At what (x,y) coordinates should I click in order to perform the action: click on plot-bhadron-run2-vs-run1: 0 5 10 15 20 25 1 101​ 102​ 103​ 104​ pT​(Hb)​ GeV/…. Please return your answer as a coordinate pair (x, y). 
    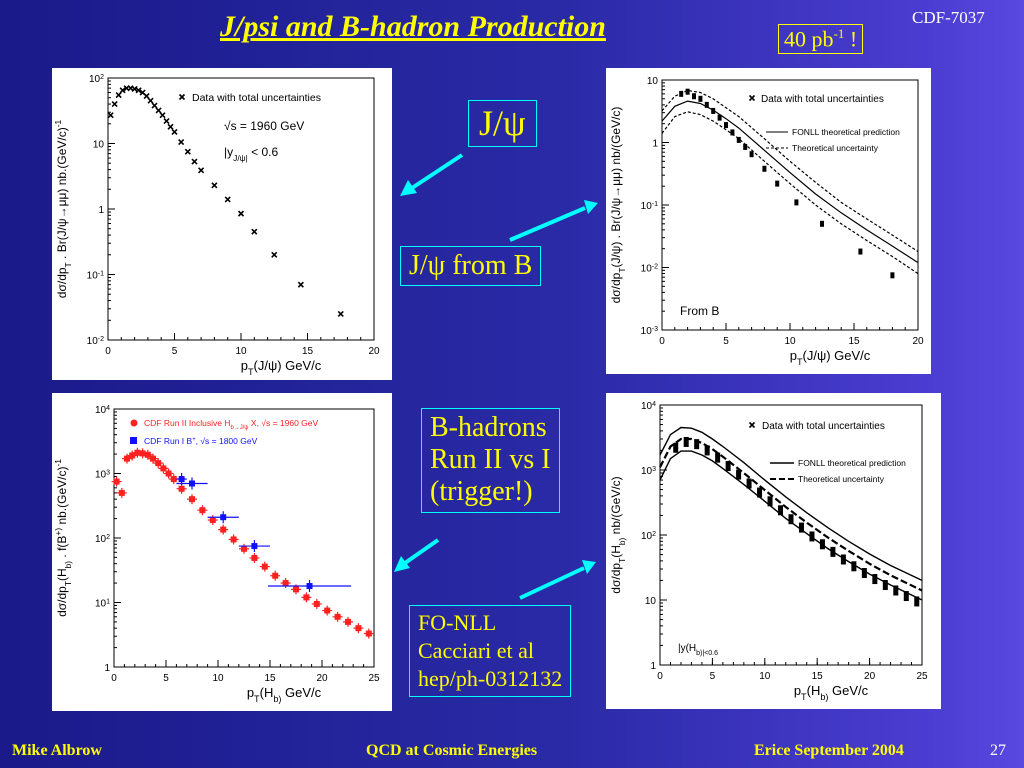
    Looking at the image, I should click on (222, 552).